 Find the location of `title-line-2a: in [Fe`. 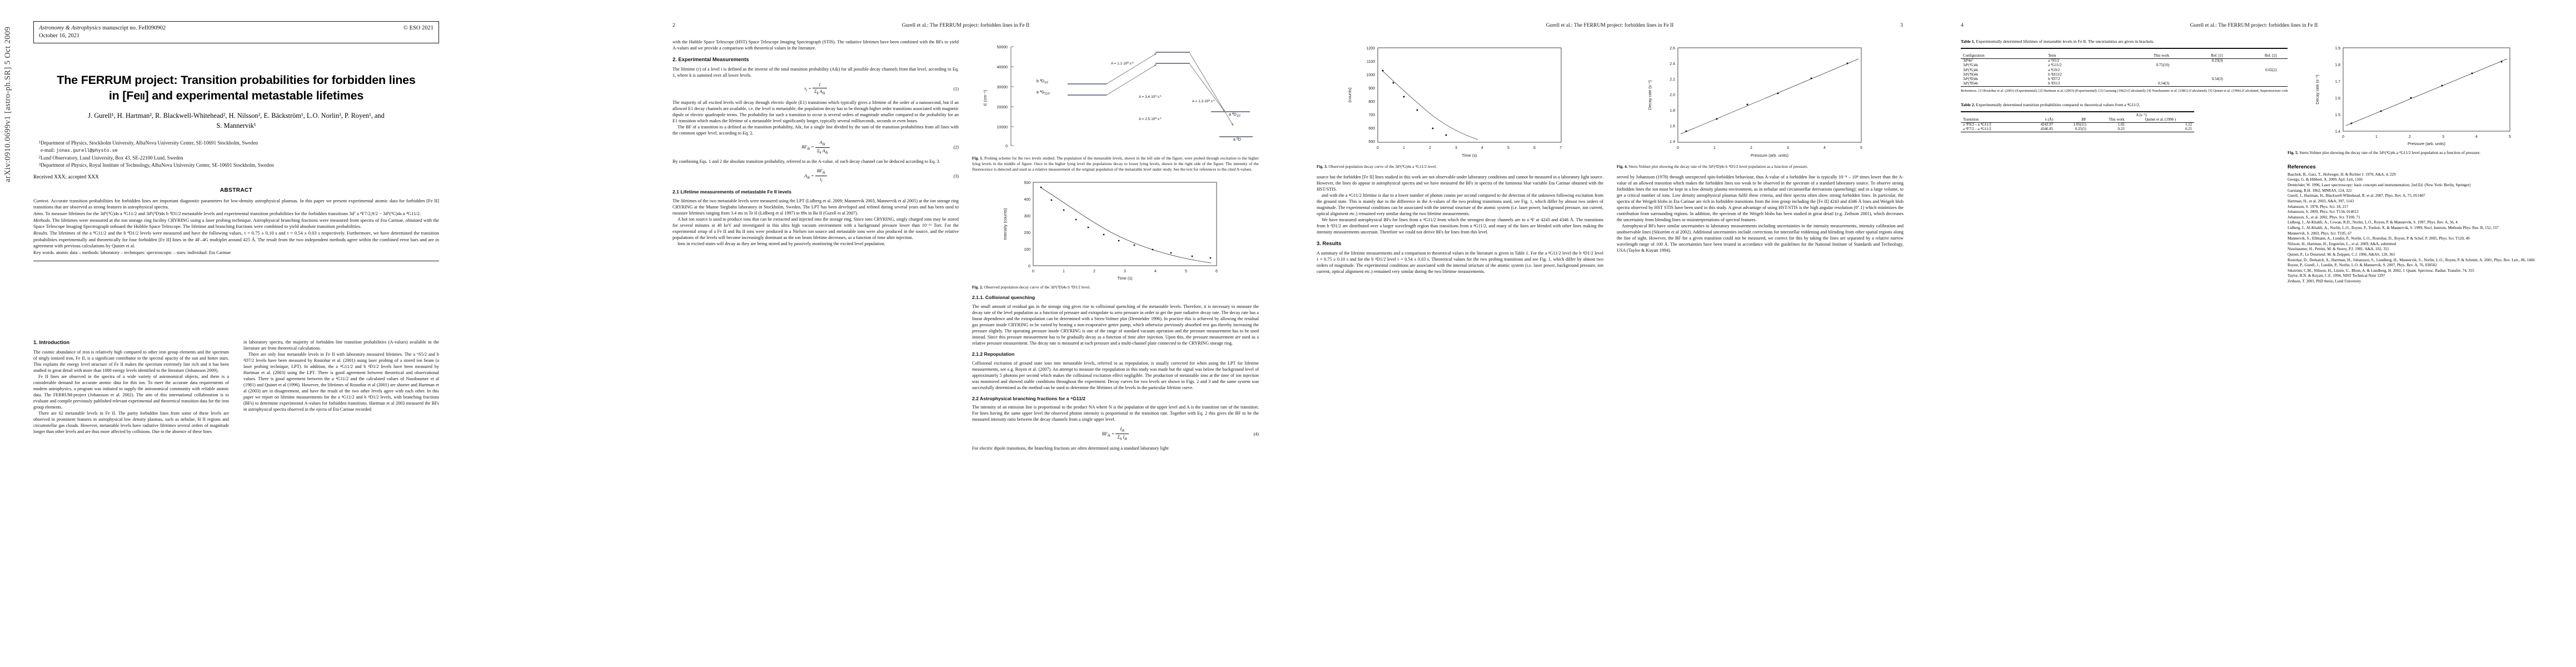

title-line-2a: in [Fe is located at coordinates (124, 96).